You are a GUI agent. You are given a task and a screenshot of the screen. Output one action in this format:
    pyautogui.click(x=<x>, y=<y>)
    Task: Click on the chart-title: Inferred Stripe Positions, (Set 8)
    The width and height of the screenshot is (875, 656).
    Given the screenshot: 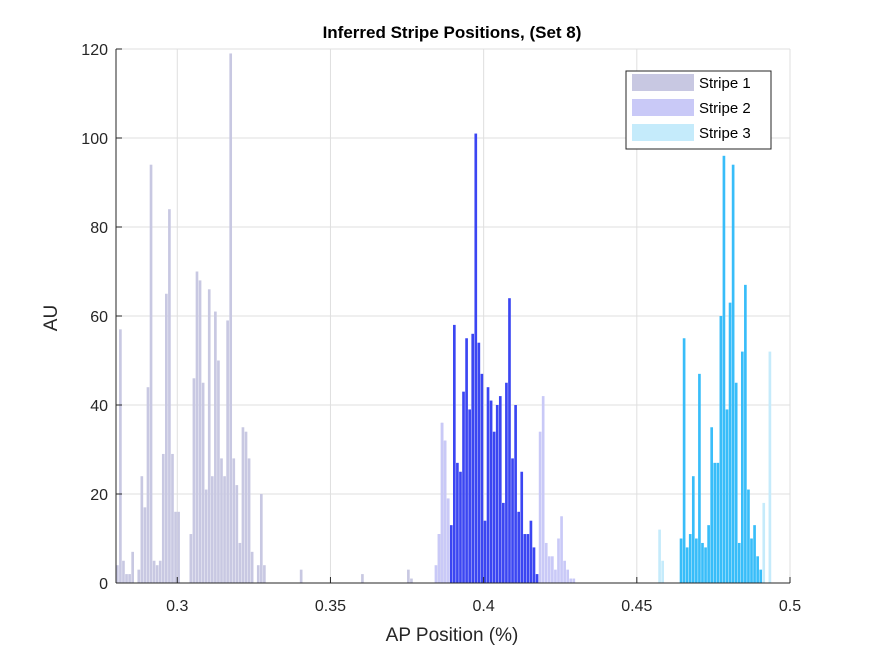 What is the action you would take?
    pyautogui.click(x=452, y=32)
    